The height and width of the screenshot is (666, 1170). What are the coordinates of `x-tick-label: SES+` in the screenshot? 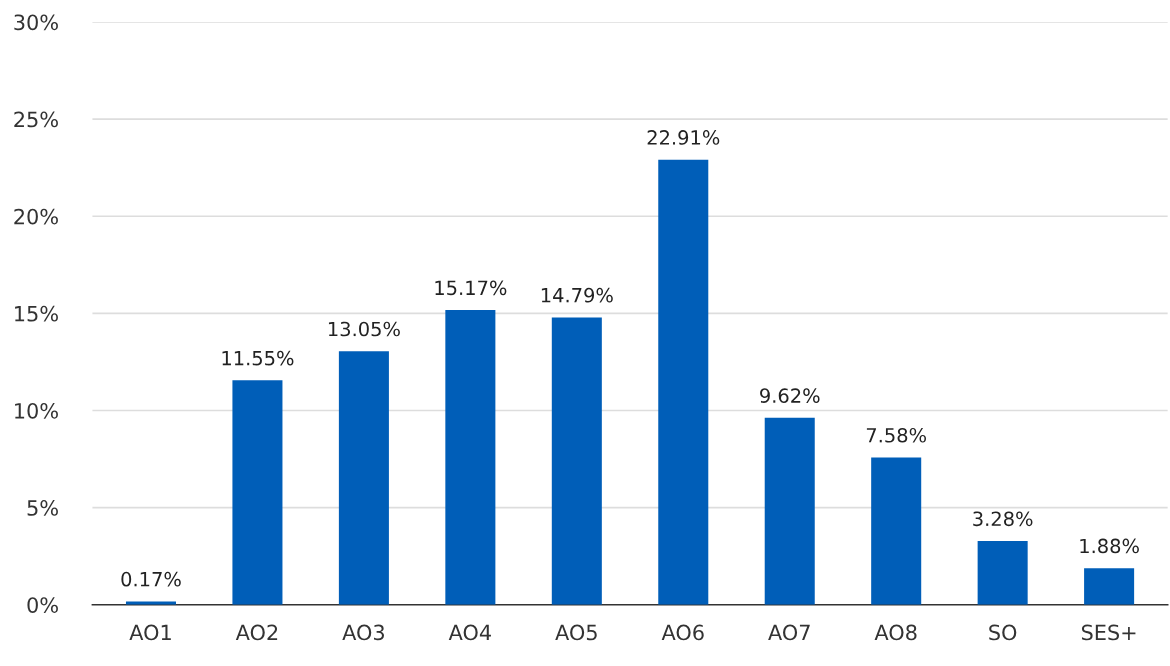 It's located at (1108, 632).